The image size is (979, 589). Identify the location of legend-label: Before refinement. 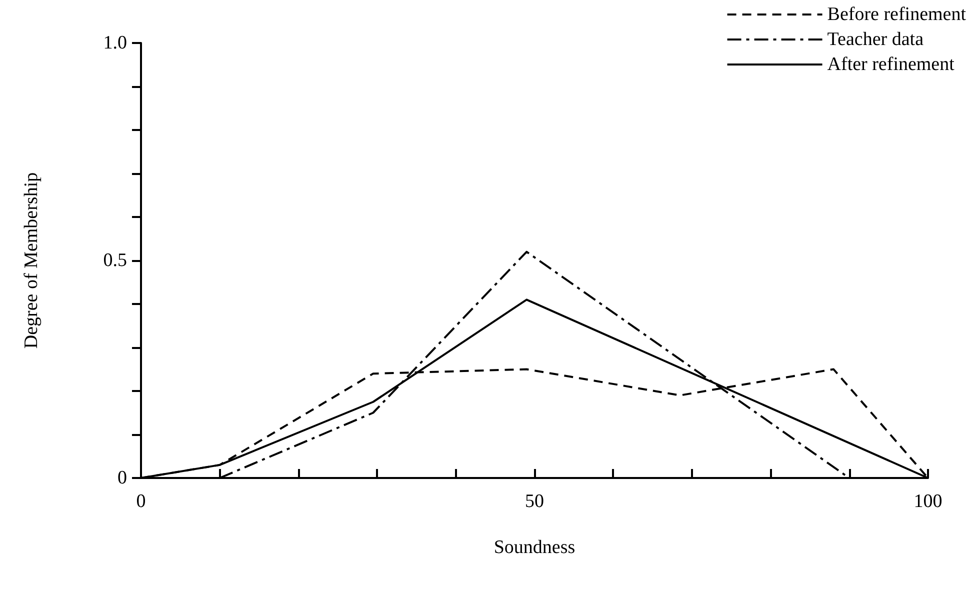
(897, 14).